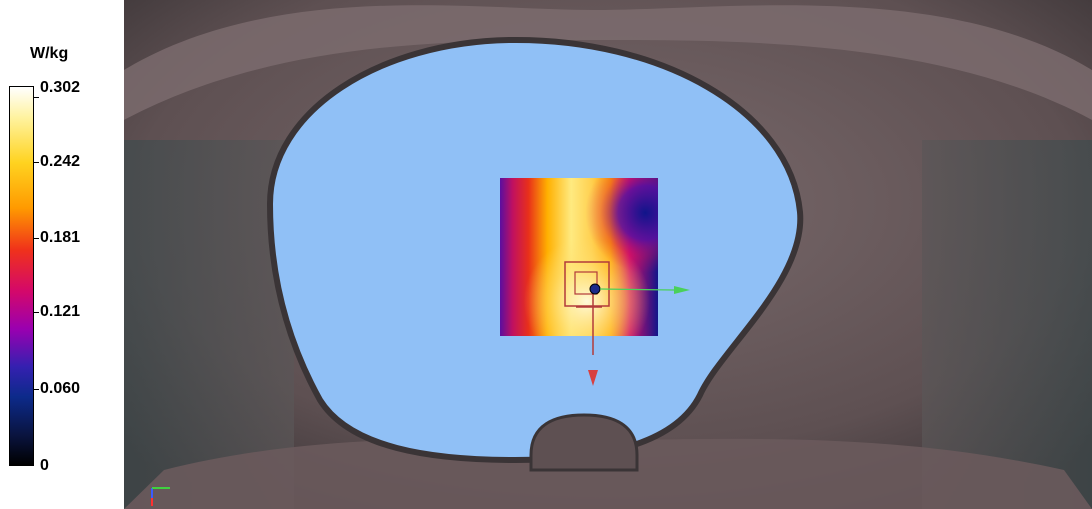 This screenshot has height=509, width=1092. I want to click on colorbar-gradient, so click(21, 276).